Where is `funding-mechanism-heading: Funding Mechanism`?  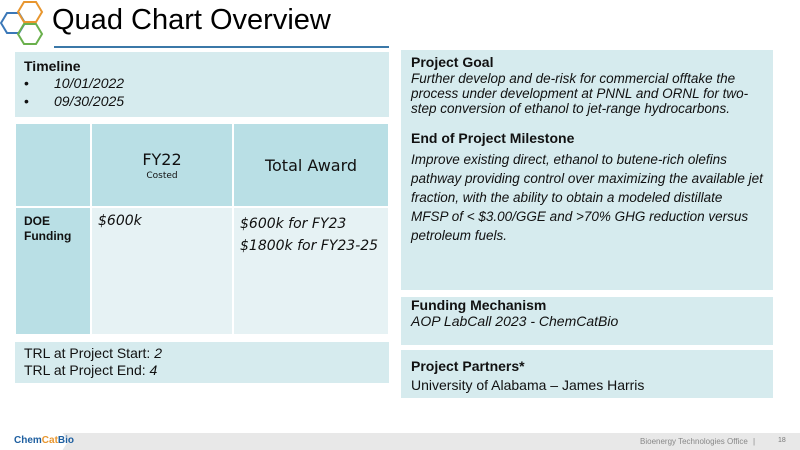 funding-mechanism-heading: Funding Mechanism is located at coordinates (479, 305).